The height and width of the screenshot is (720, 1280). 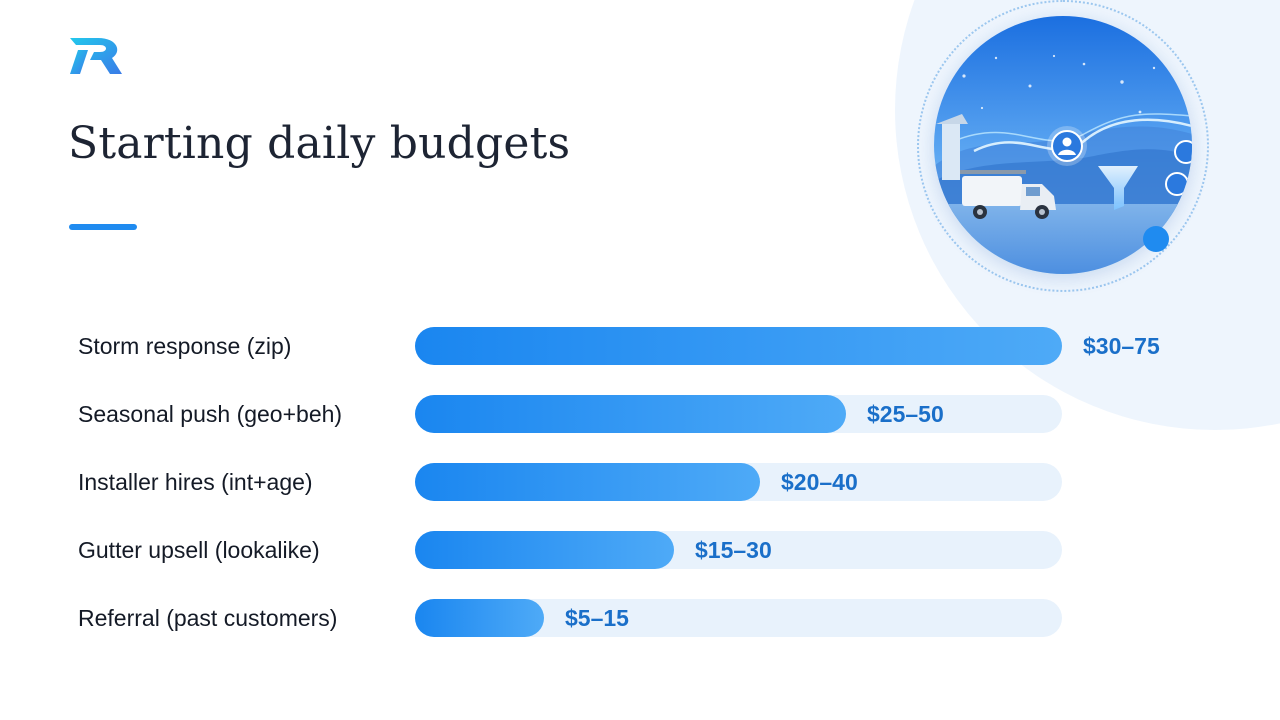 What do you see at coordinates (185, 346) in the screenshot?
I see `category-label: Storm response (zip)` at bounding box center [185, 346].